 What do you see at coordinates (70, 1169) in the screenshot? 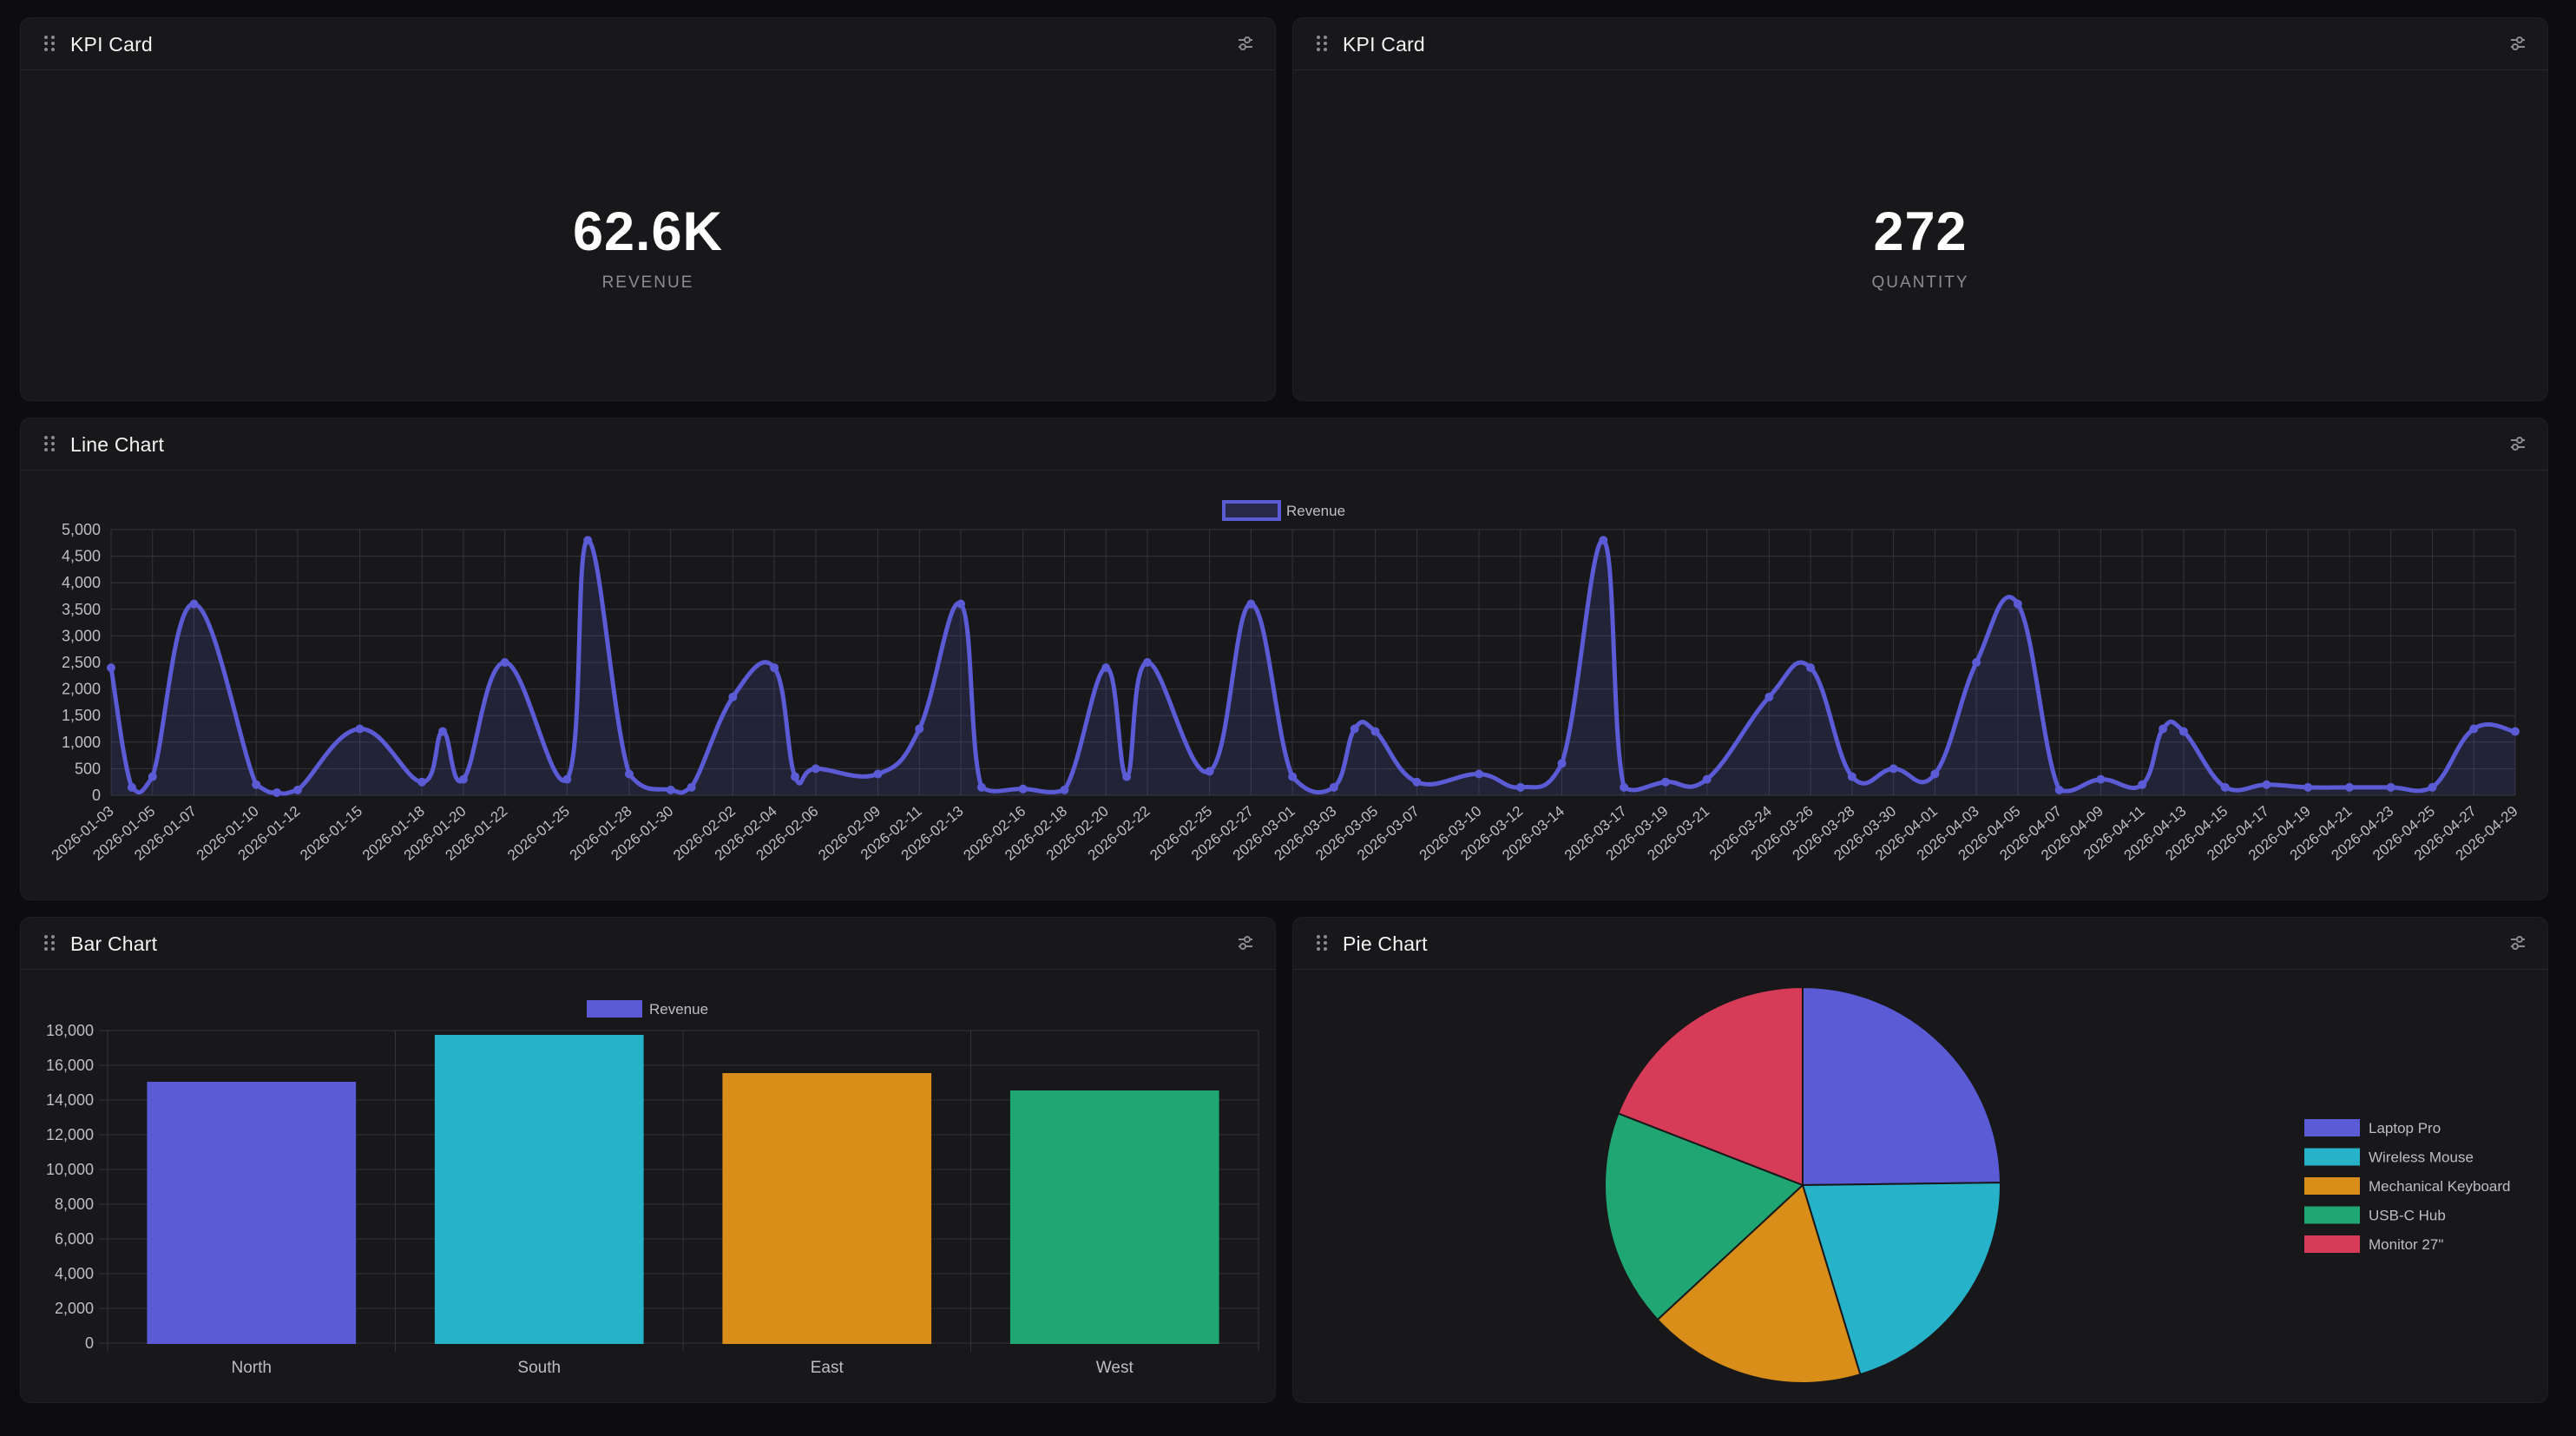
I see `y-tick-label: 10,000` at bounding box center [70, 1169].